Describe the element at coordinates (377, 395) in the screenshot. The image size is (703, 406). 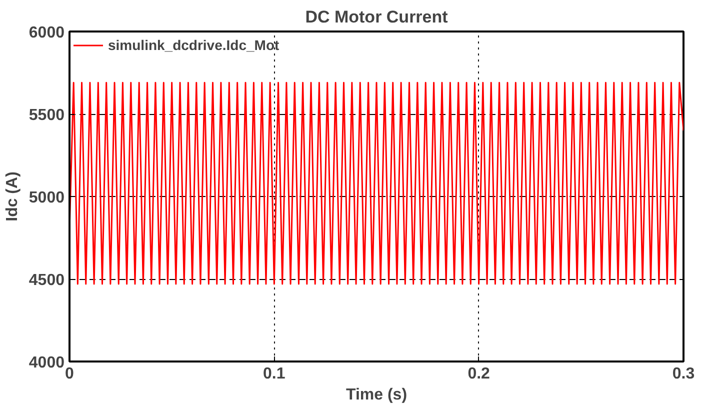
I see `x-axis-title: Time (s)` at that location.